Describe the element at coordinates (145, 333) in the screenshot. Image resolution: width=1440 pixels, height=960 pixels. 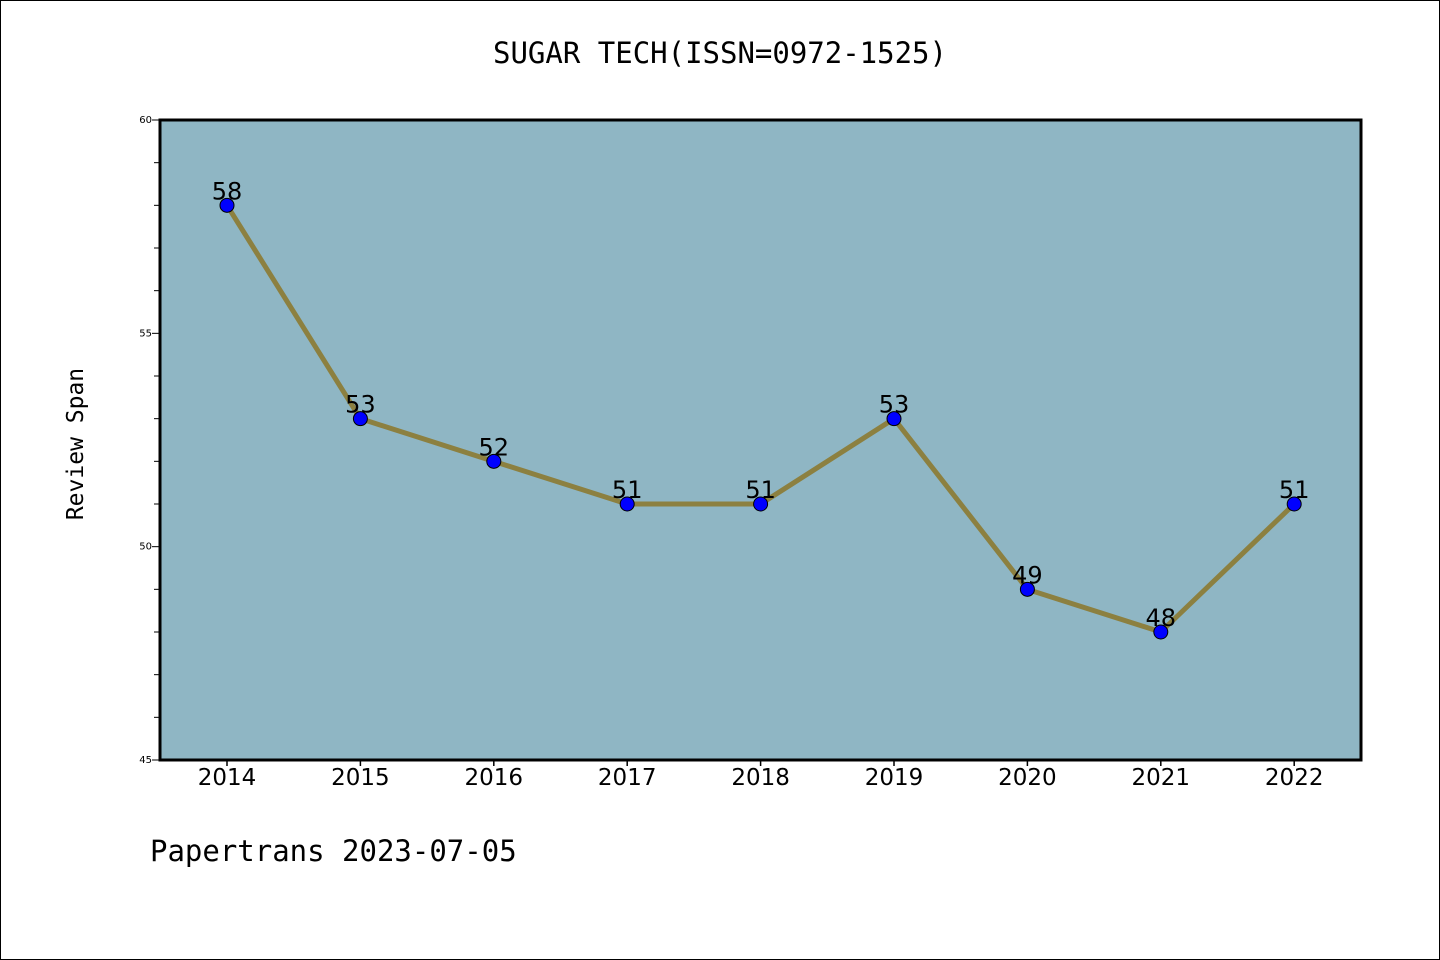
I see `y-tick-label: 55` at that location.